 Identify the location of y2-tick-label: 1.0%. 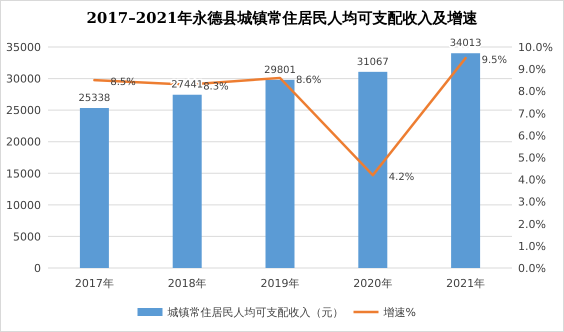
(532, 246).